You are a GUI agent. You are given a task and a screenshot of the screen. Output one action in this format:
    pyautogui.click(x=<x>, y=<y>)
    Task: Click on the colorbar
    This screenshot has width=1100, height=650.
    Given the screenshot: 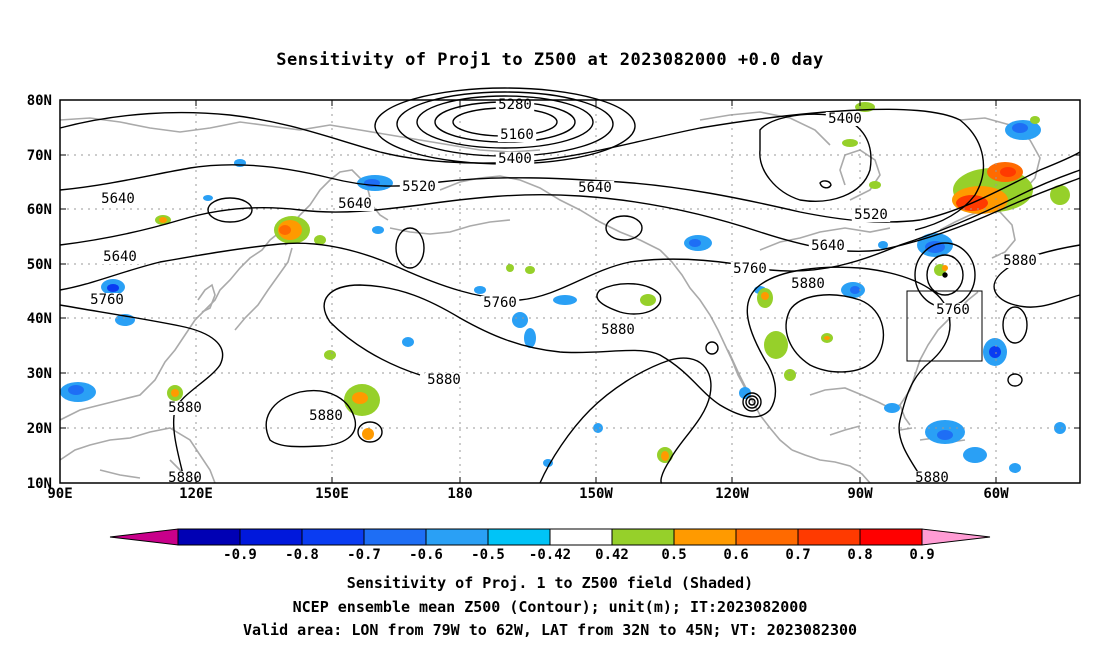 What is the action you would take?
    pyautogui.click(x=550, y=537)
    